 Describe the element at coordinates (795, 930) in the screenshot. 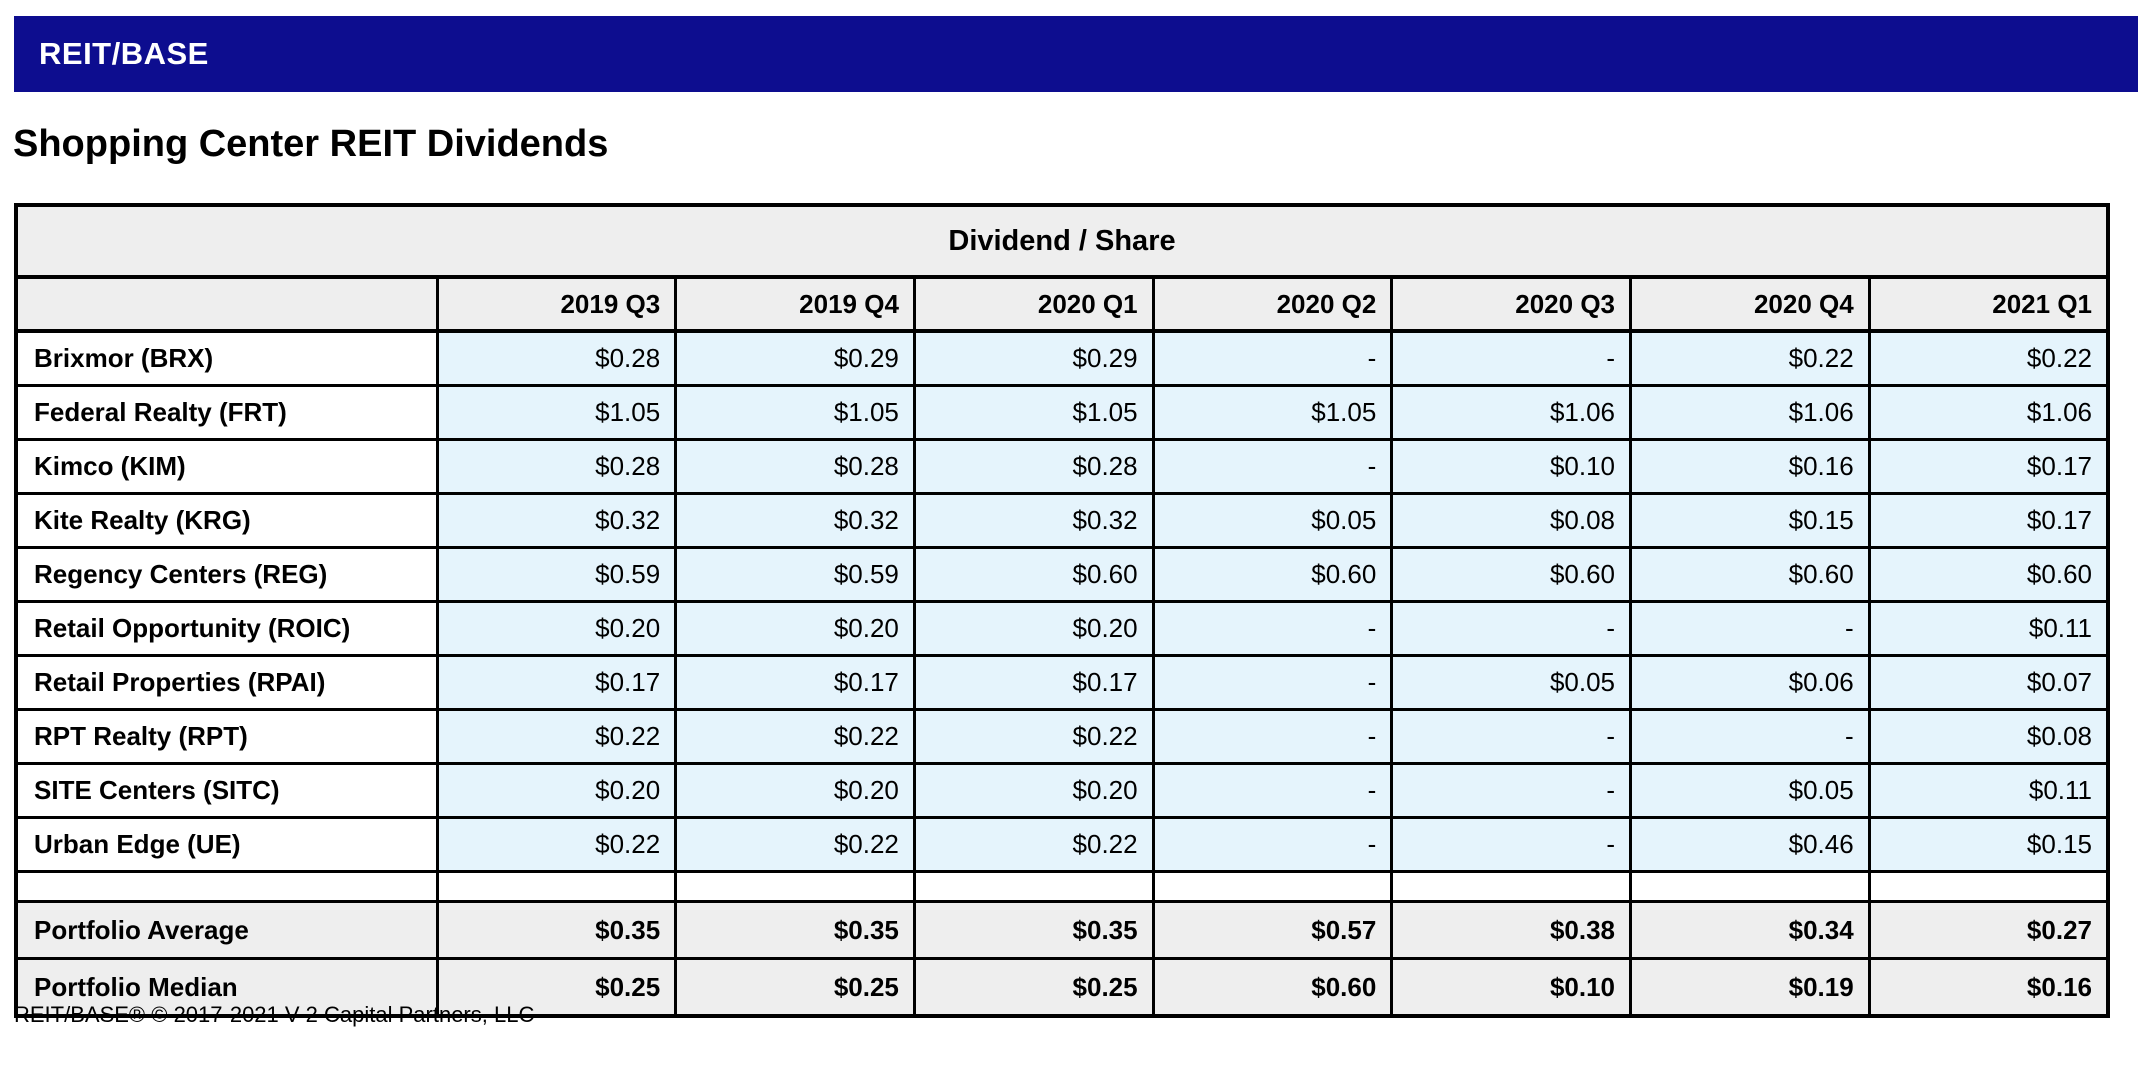

I see `dividend-cell: $0.35` at that location.